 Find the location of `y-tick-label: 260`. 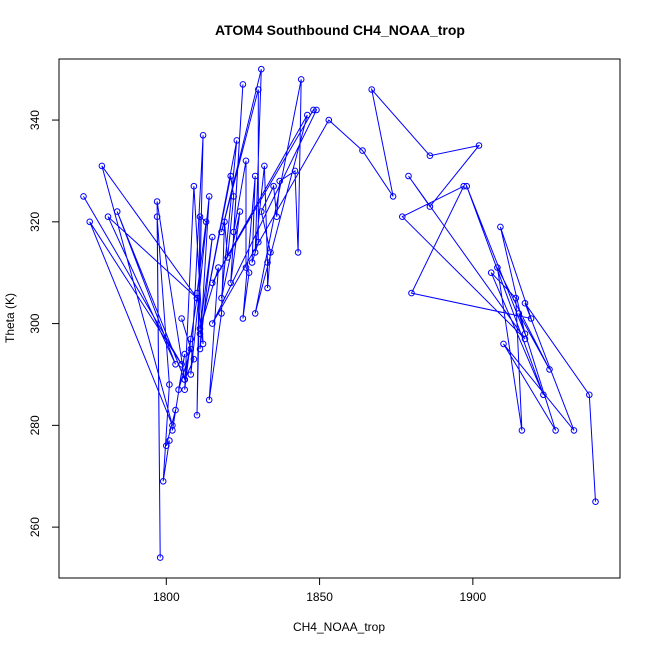

y-tick-label: 260 is located at coordinates (35, 527).